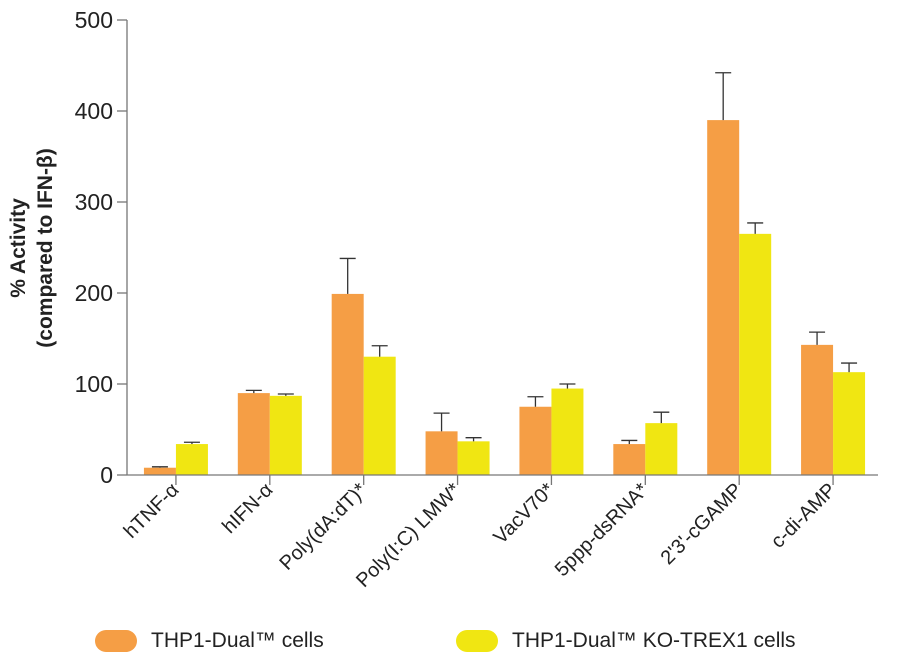 Image resolution: width=900 pixels, height=672 pixels. What do you see at coordinates (654, 640) in the screenshot?
I see `legend-label: THP1-Dual™ KO-TREX1 cells` at bounding box center [654, 640].